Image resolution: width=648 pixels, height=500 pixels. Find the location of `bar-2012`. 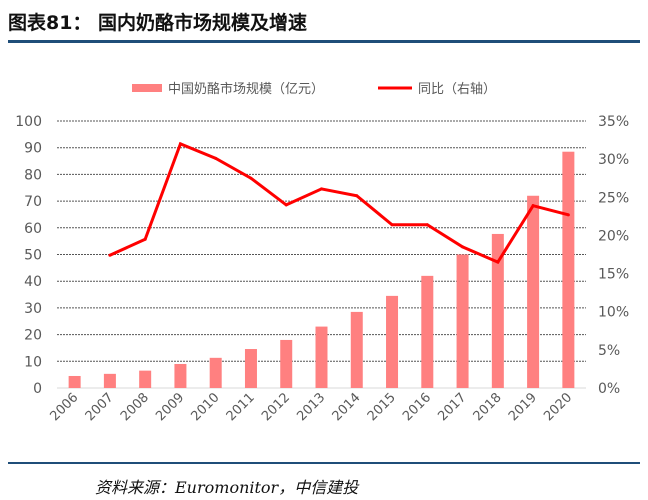

bar-2012 is located at coordinates (286, 363).